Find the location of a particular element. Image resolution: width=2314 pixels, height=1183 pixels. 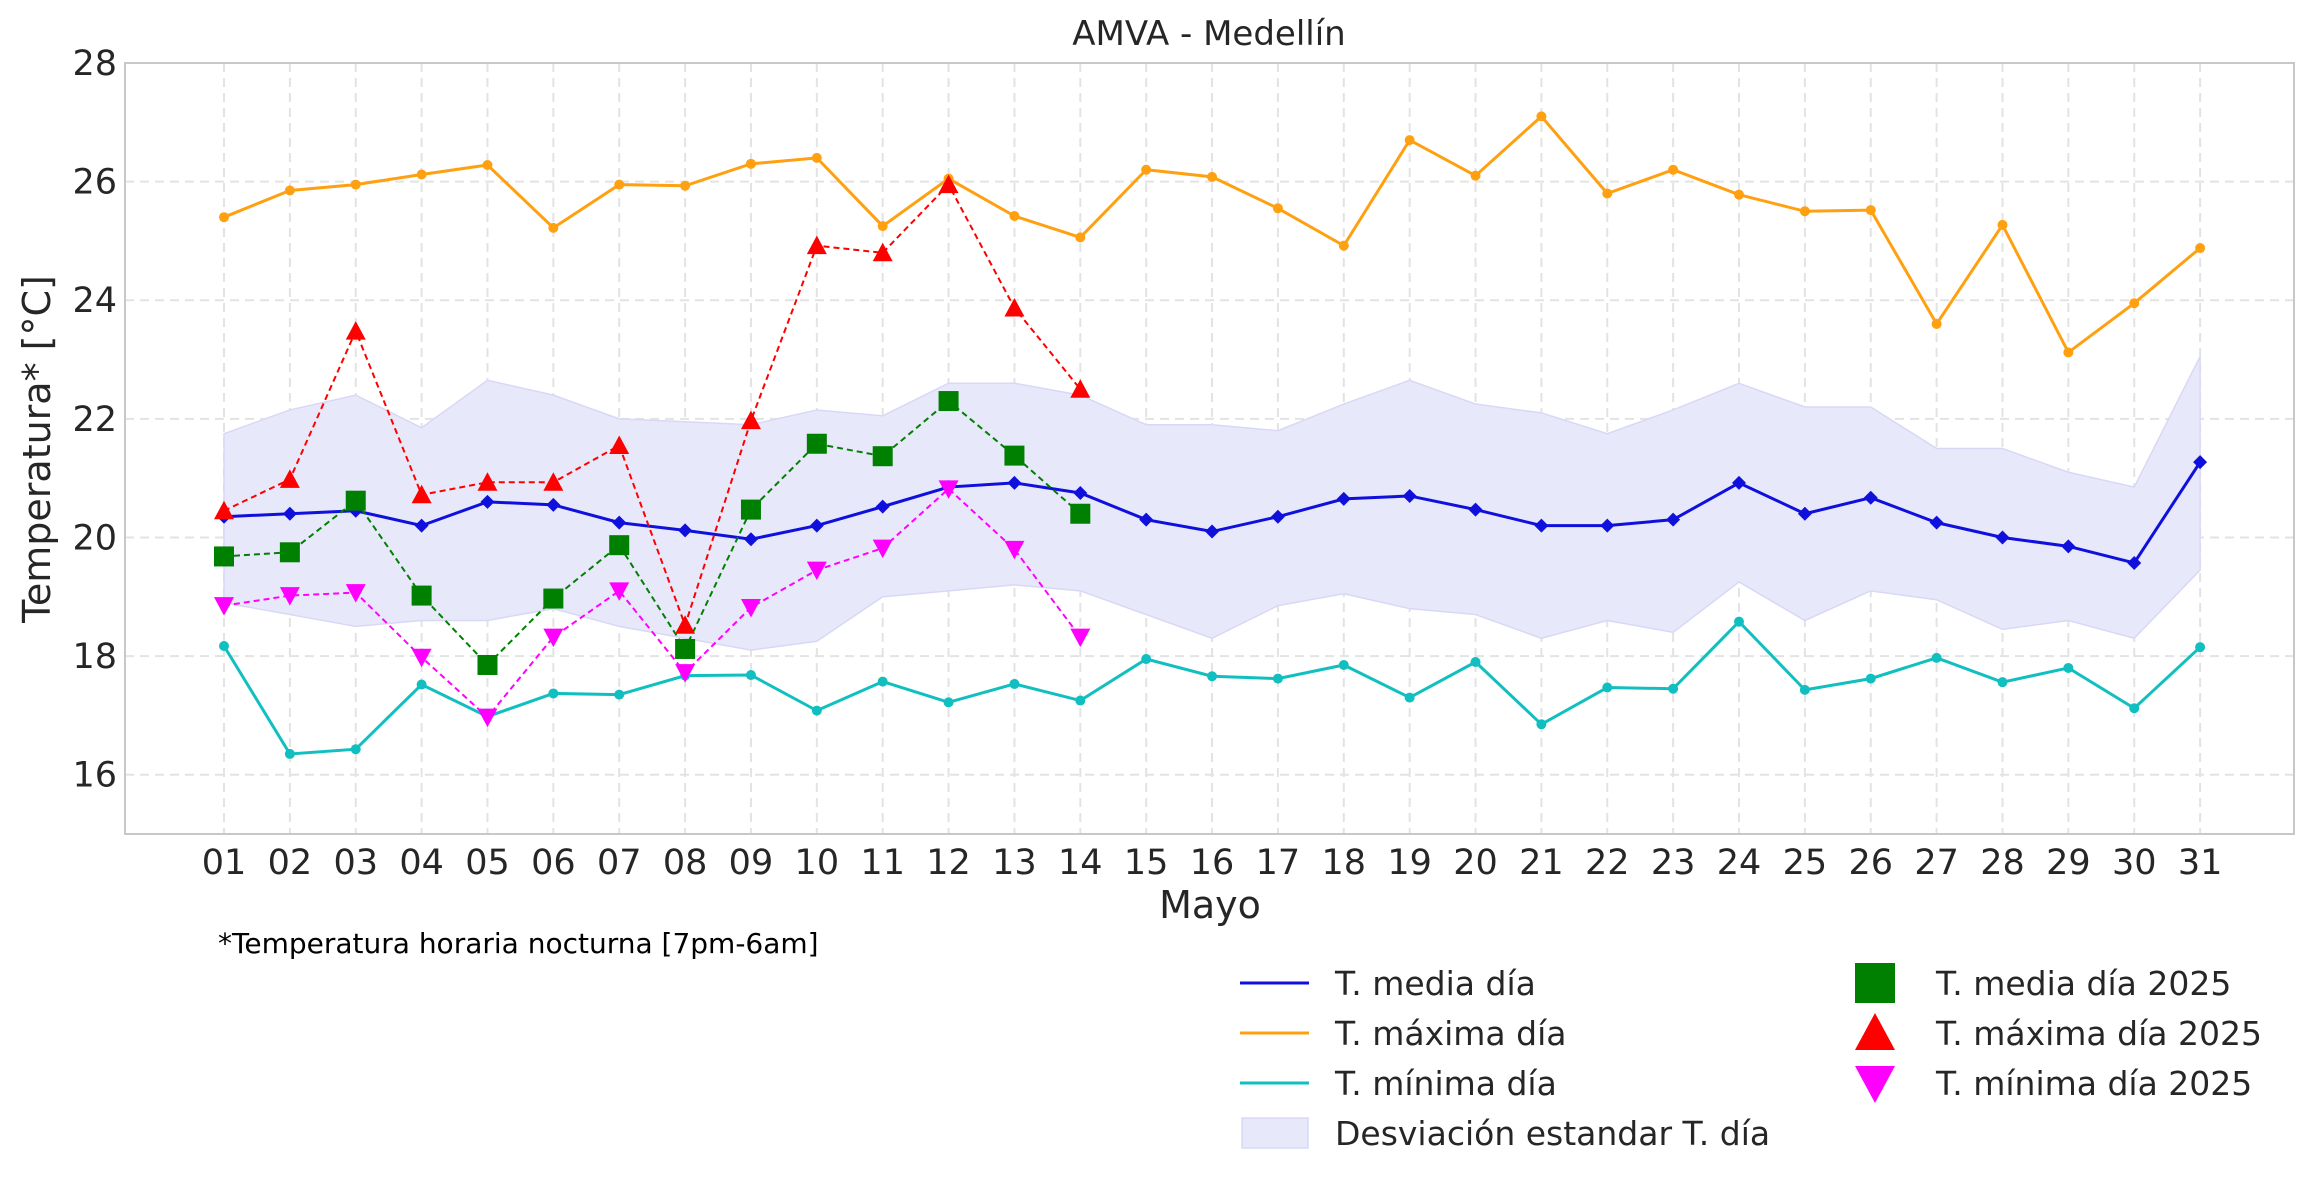

legend-label: T. máxima día 2025 is located at coordinates (2098, 1033).